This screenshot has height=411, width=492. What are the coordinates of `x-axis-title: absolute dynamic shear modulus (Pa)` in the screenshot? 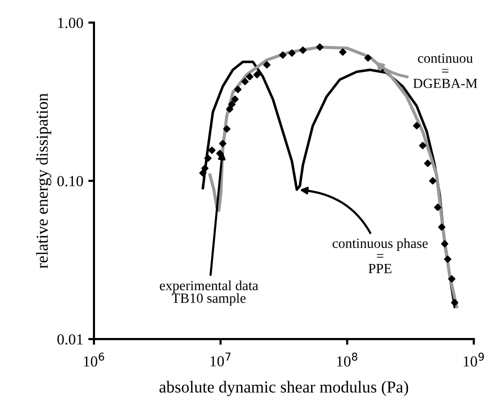 It's located at (283, 388).